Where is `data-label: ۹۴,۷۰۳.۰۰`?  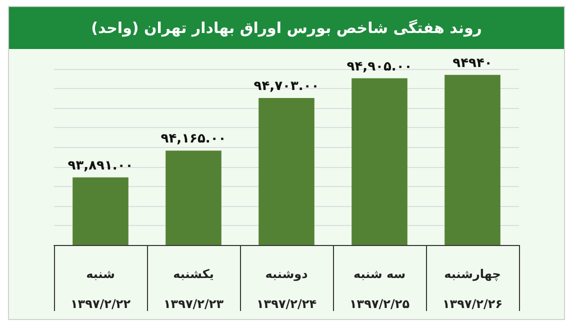 data-label: ۹۴,۷۰۳.۰۰ is located at coordinates (287, 86).